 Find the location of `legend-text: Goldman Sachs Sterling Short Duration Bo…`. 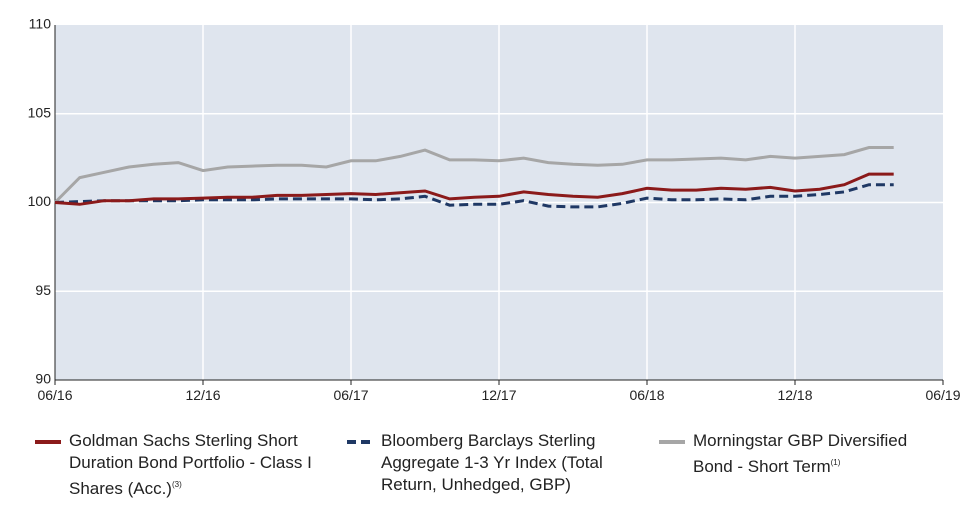

legend-text: Goldman Sachs Sterling Short Duration Bo… is located at coordinates (190, 464).